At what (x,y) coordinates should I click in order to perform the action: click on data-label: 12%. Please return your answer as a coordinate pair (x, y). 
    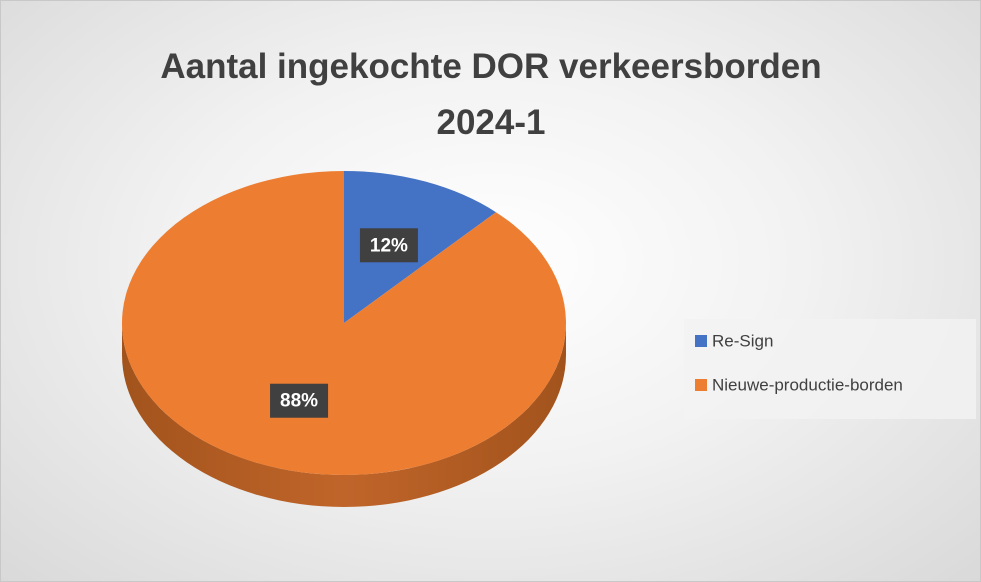
    Looking at the image, I should click on (389, 245).